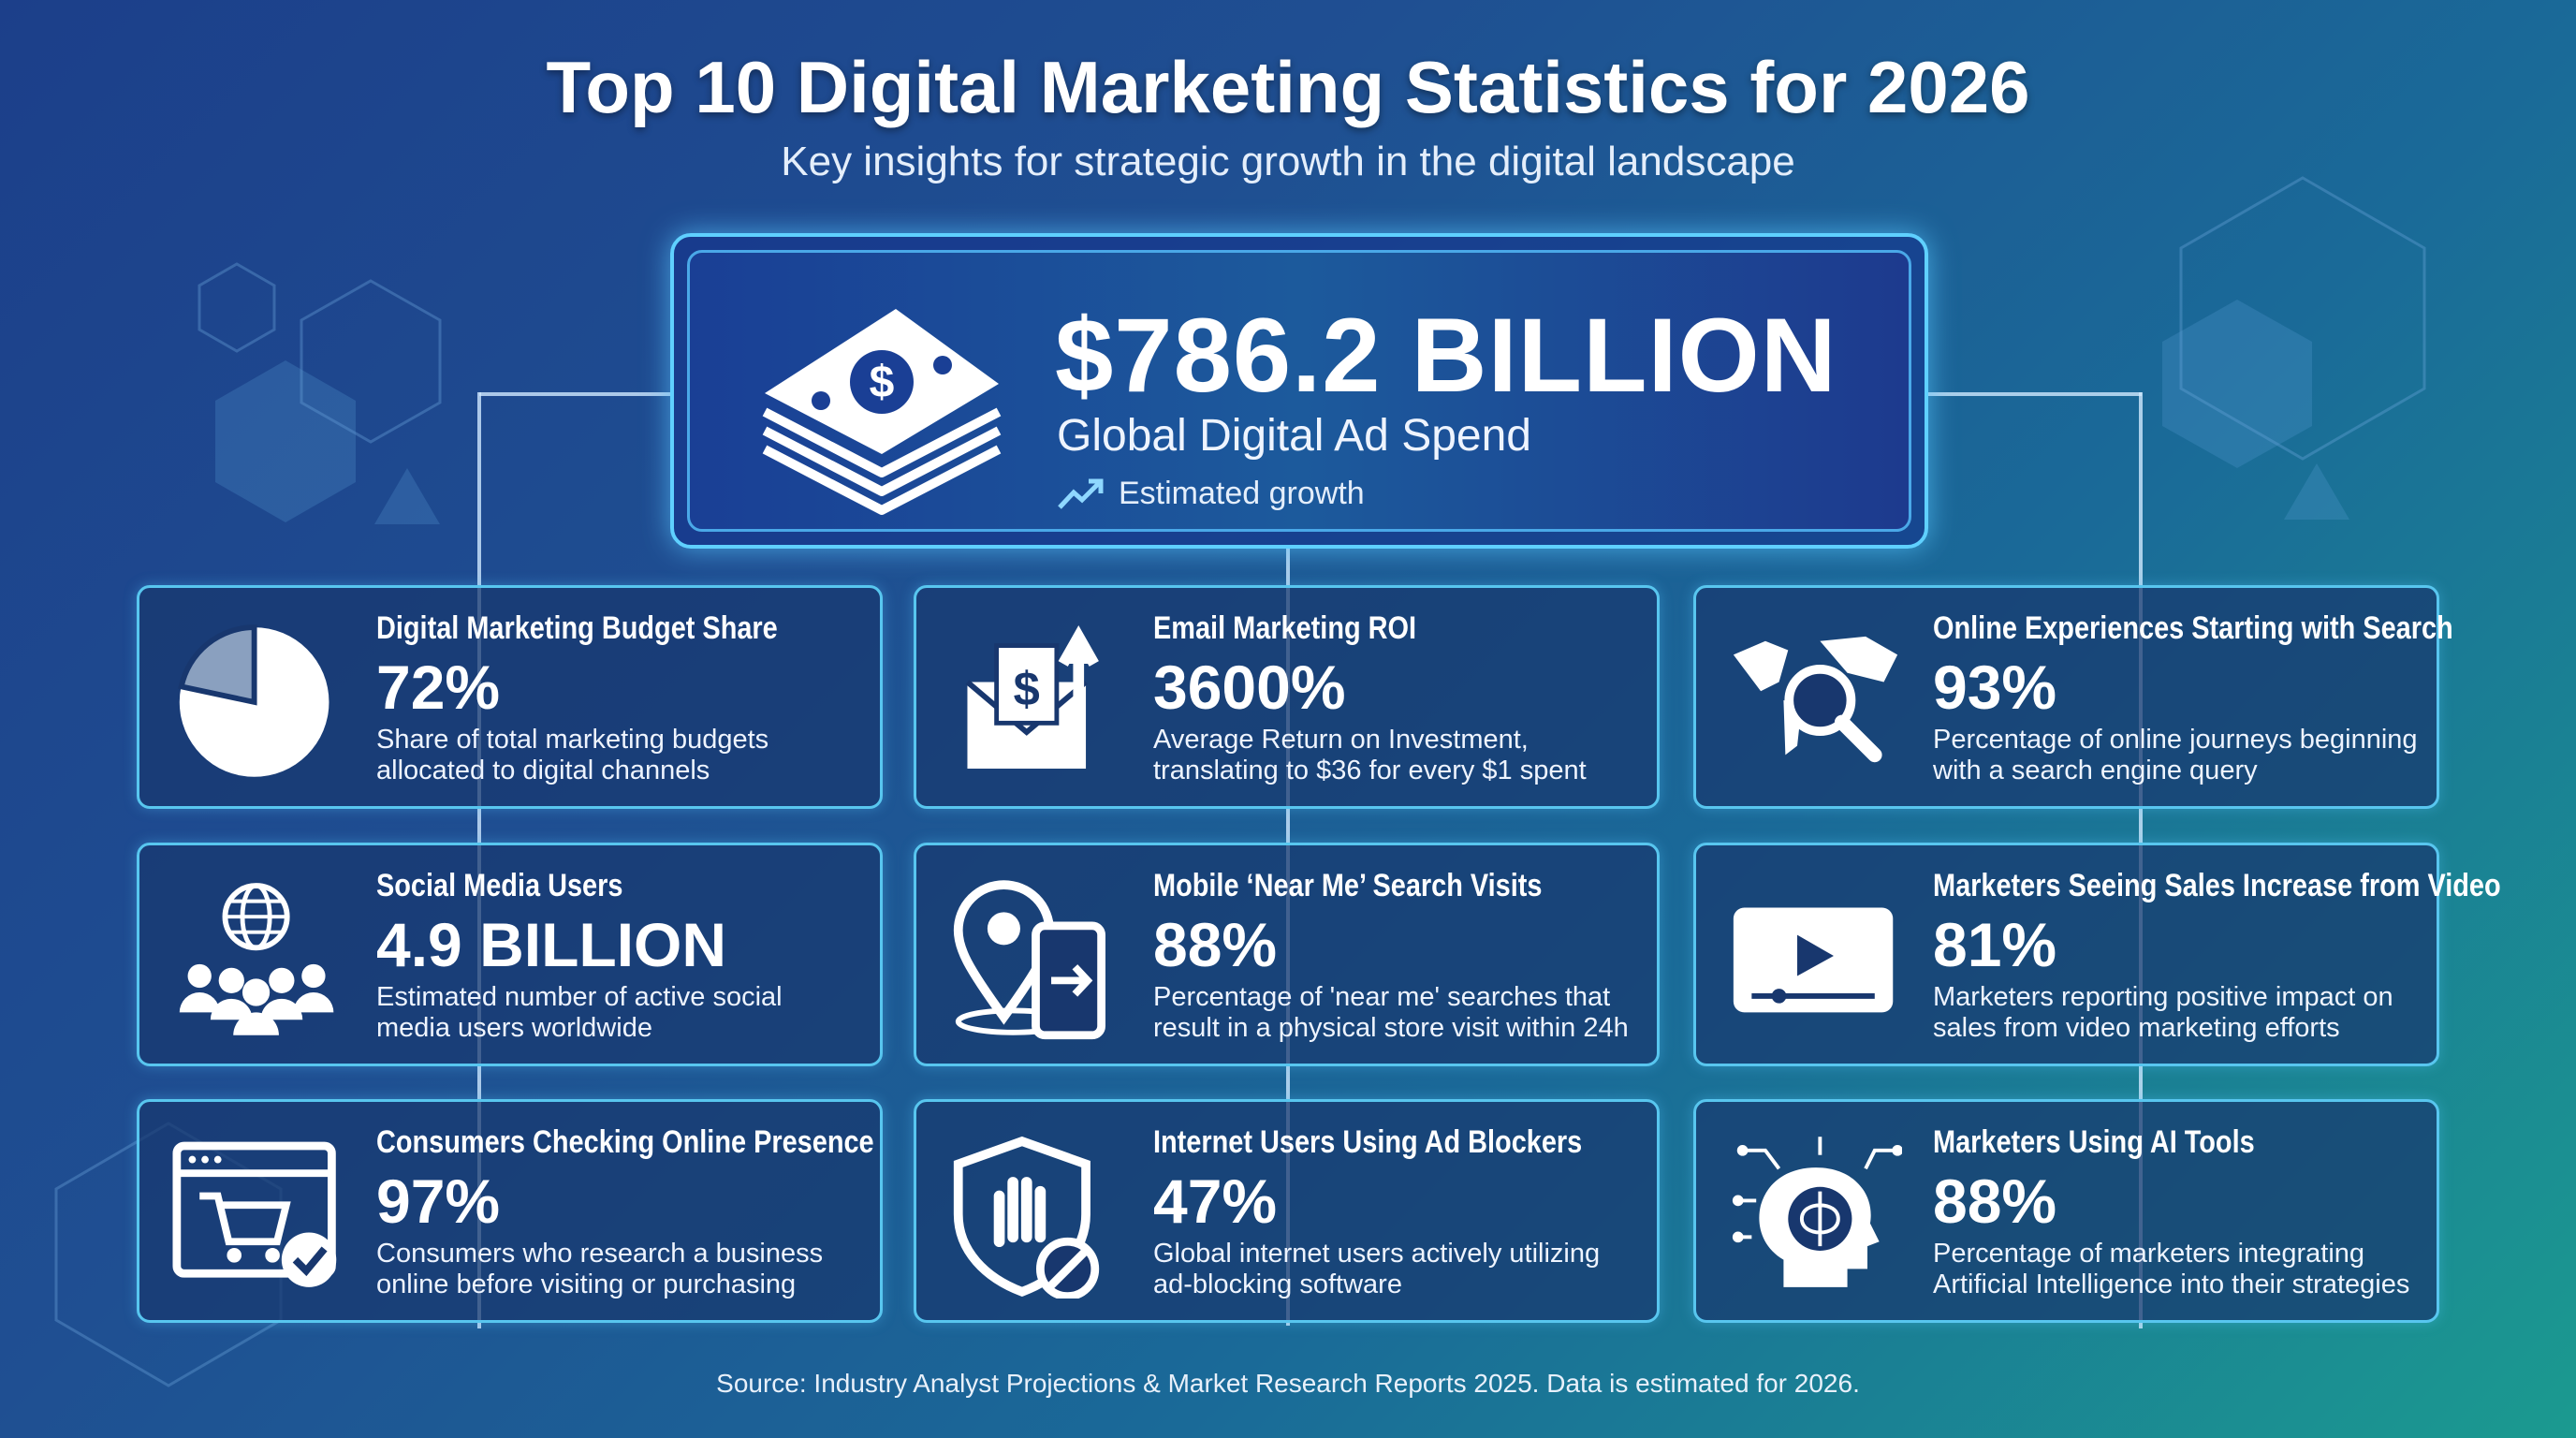 The width and height of the screenshot is (2576, 1438). What do you see at coordinates (1249, 687) in the screenshot?
I see `stat-value: 3600%` at bounding box center [1249, 687].